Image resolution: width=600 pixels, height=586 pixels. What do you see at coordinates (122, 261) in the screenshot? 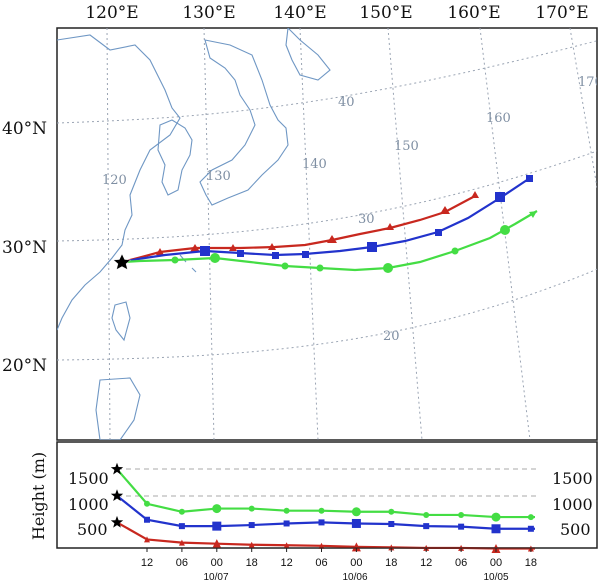
I see `source-star-icon` at bounding box center [122, 261].